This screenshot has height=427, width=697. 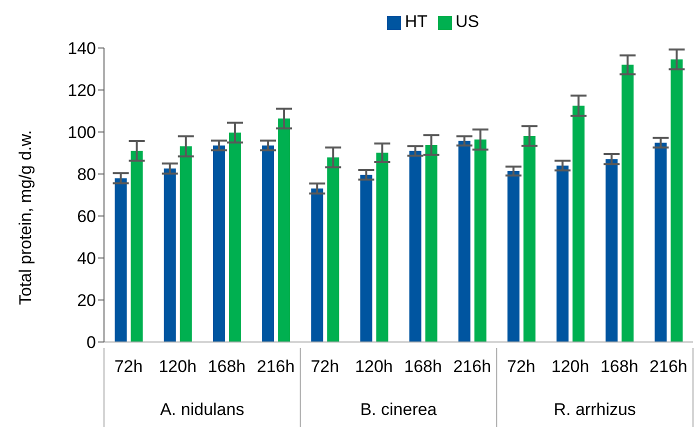 I want to click on y-tick-label: 20, so click(x=86, y=300).